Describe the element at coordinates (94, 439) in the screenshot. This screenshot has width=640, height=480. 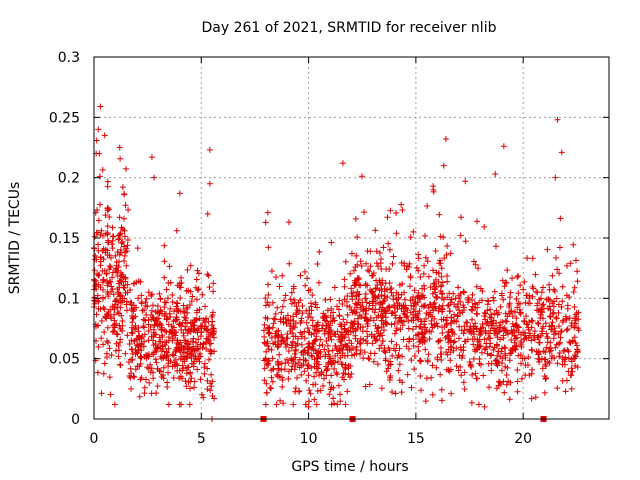
I see `x-tick-label: 0` at that location.